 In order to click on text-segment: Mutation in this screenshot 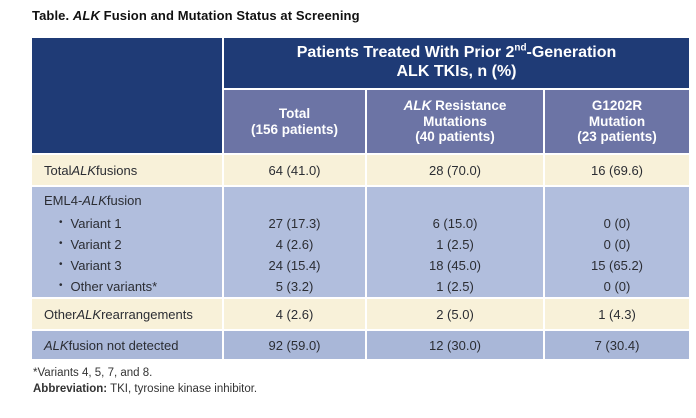, I will do `click(617, 121)`.